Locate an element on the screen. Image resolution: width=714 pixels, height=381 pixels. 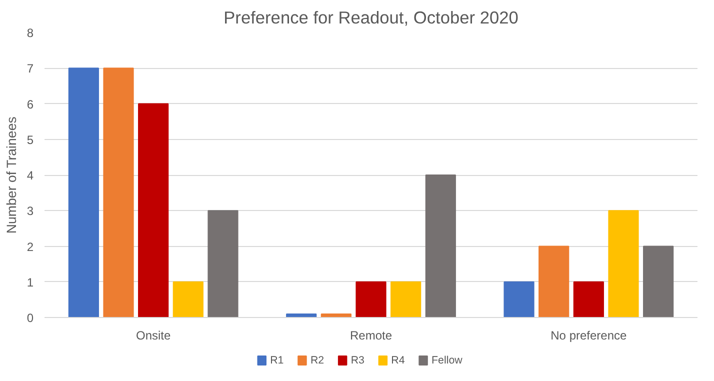
chart-title: Preference for Readout, October 2020 is located at coordinates (371, 18).